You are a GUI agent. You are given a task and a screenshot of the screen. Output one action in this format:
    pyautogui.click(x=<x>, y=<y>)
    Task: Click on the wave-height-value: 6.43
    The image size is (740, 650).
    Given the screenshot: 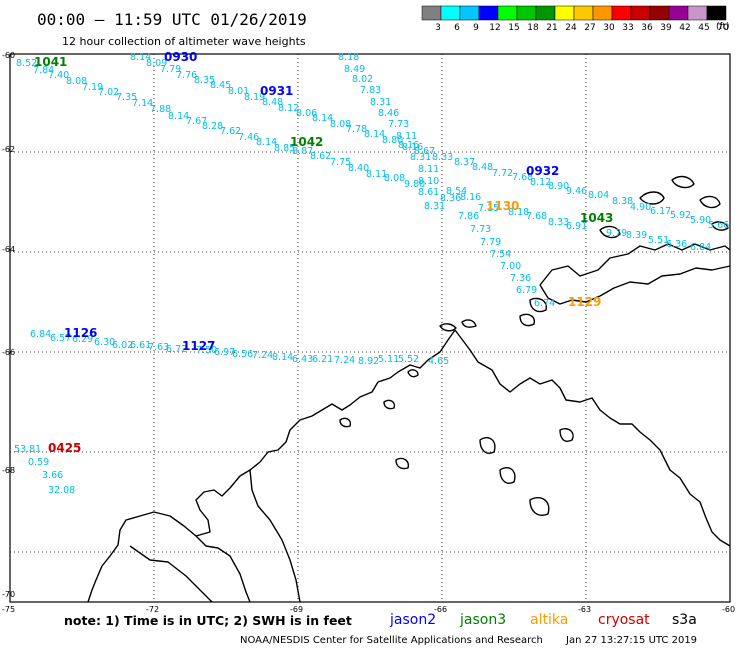 What is the action you would take?
    pyautogui.click(x=302, y=359)
    